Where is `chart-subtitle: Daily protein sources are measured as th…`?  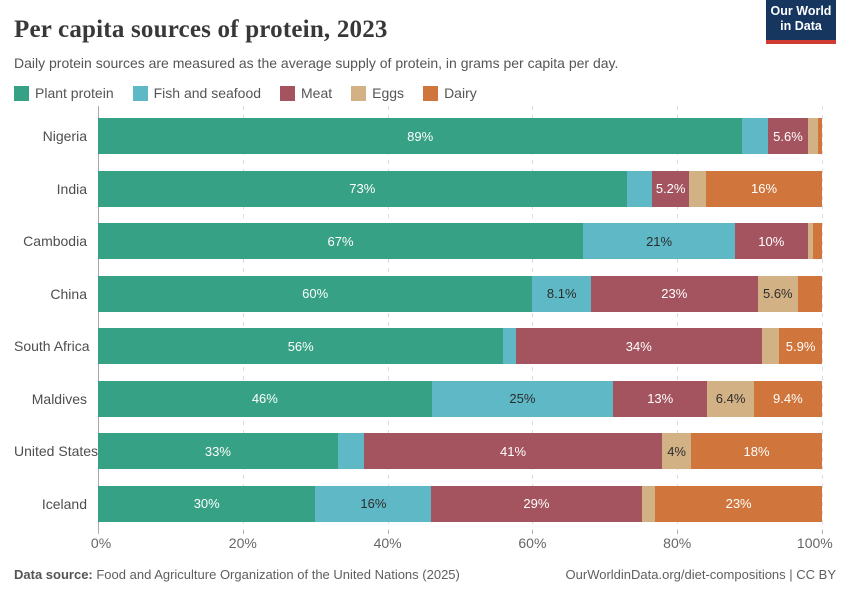 chart-subtitle: Daily protein sources are measured as th… is located at coordinates (316, 63).